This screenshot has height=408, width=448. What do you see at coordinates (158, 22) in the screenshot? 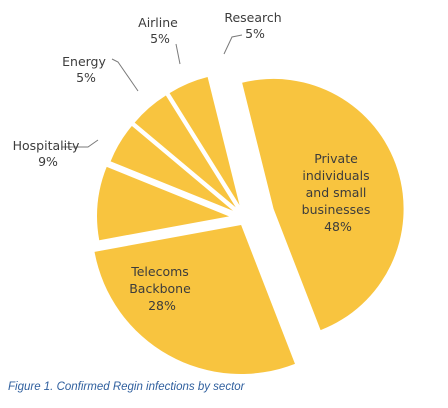
I see `label-airline-line1: Airline` at bounding box center [158, 22].